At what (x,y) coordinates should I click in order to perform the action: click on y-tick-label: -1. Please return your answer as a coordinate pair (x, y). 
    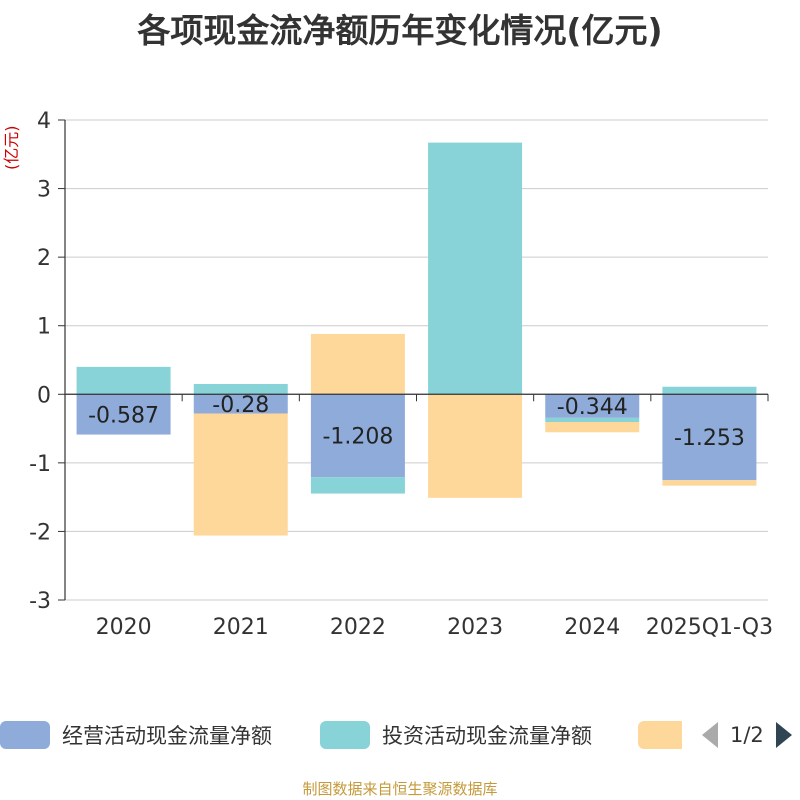
    Looking at the image, I should click on (40, 464).